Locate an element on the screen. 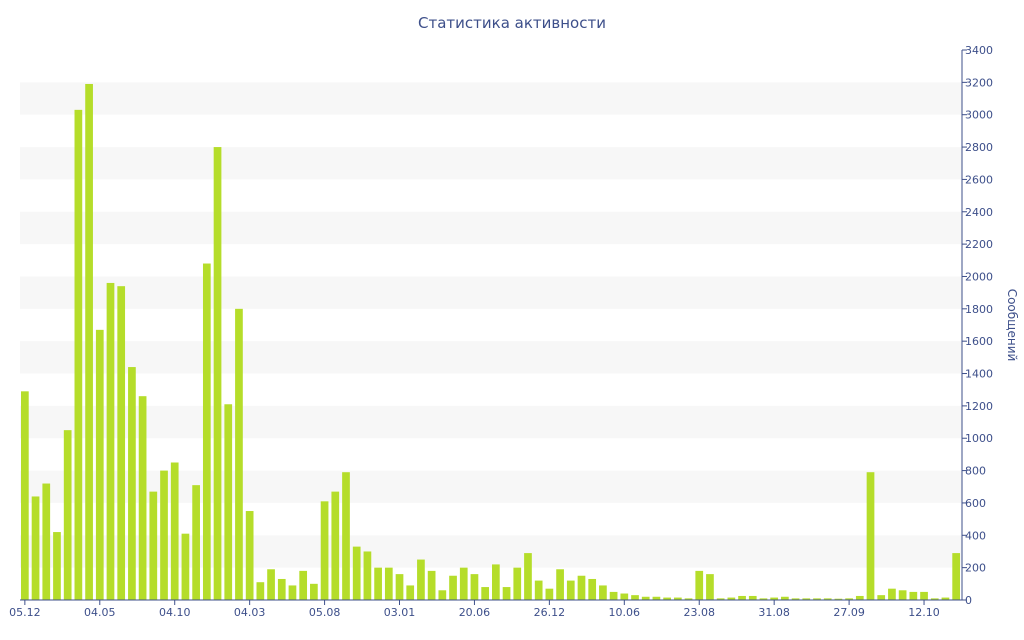 The image size is (1024, 640). y-tick-label: 3000 is located at coordinates (979, 115).